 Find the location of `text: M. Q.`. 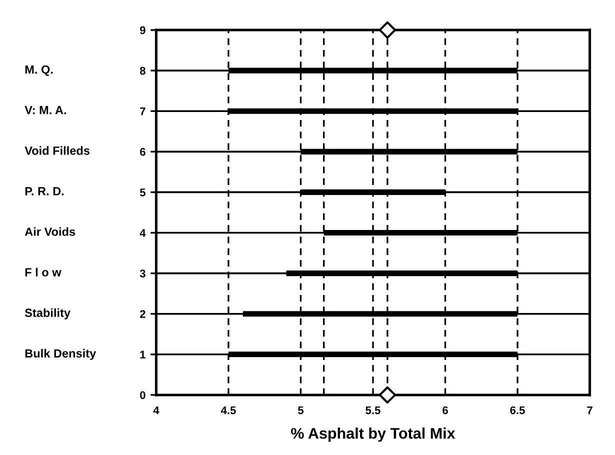

text: M. Q. is located at coordinates (39, 70).